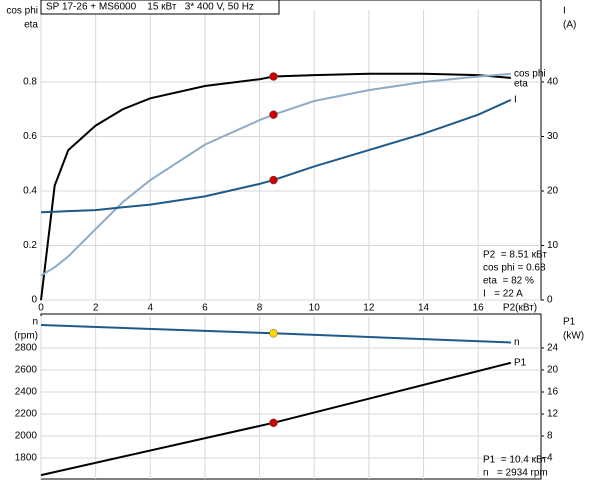 The width and height of the screenshot is (592, 480). What do you see at coordinates (26, 348) in the screenshot?
I see `y-tick-label: 2800` at bounding box center [26, 348].